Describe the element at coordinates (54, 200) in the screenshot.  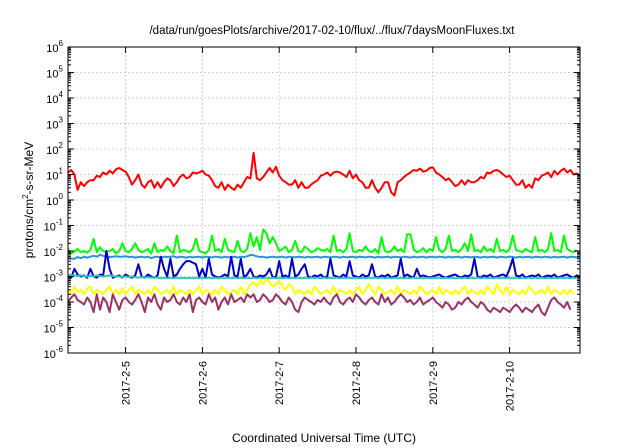
I see `y-tick-label: 10⁰` at that location.